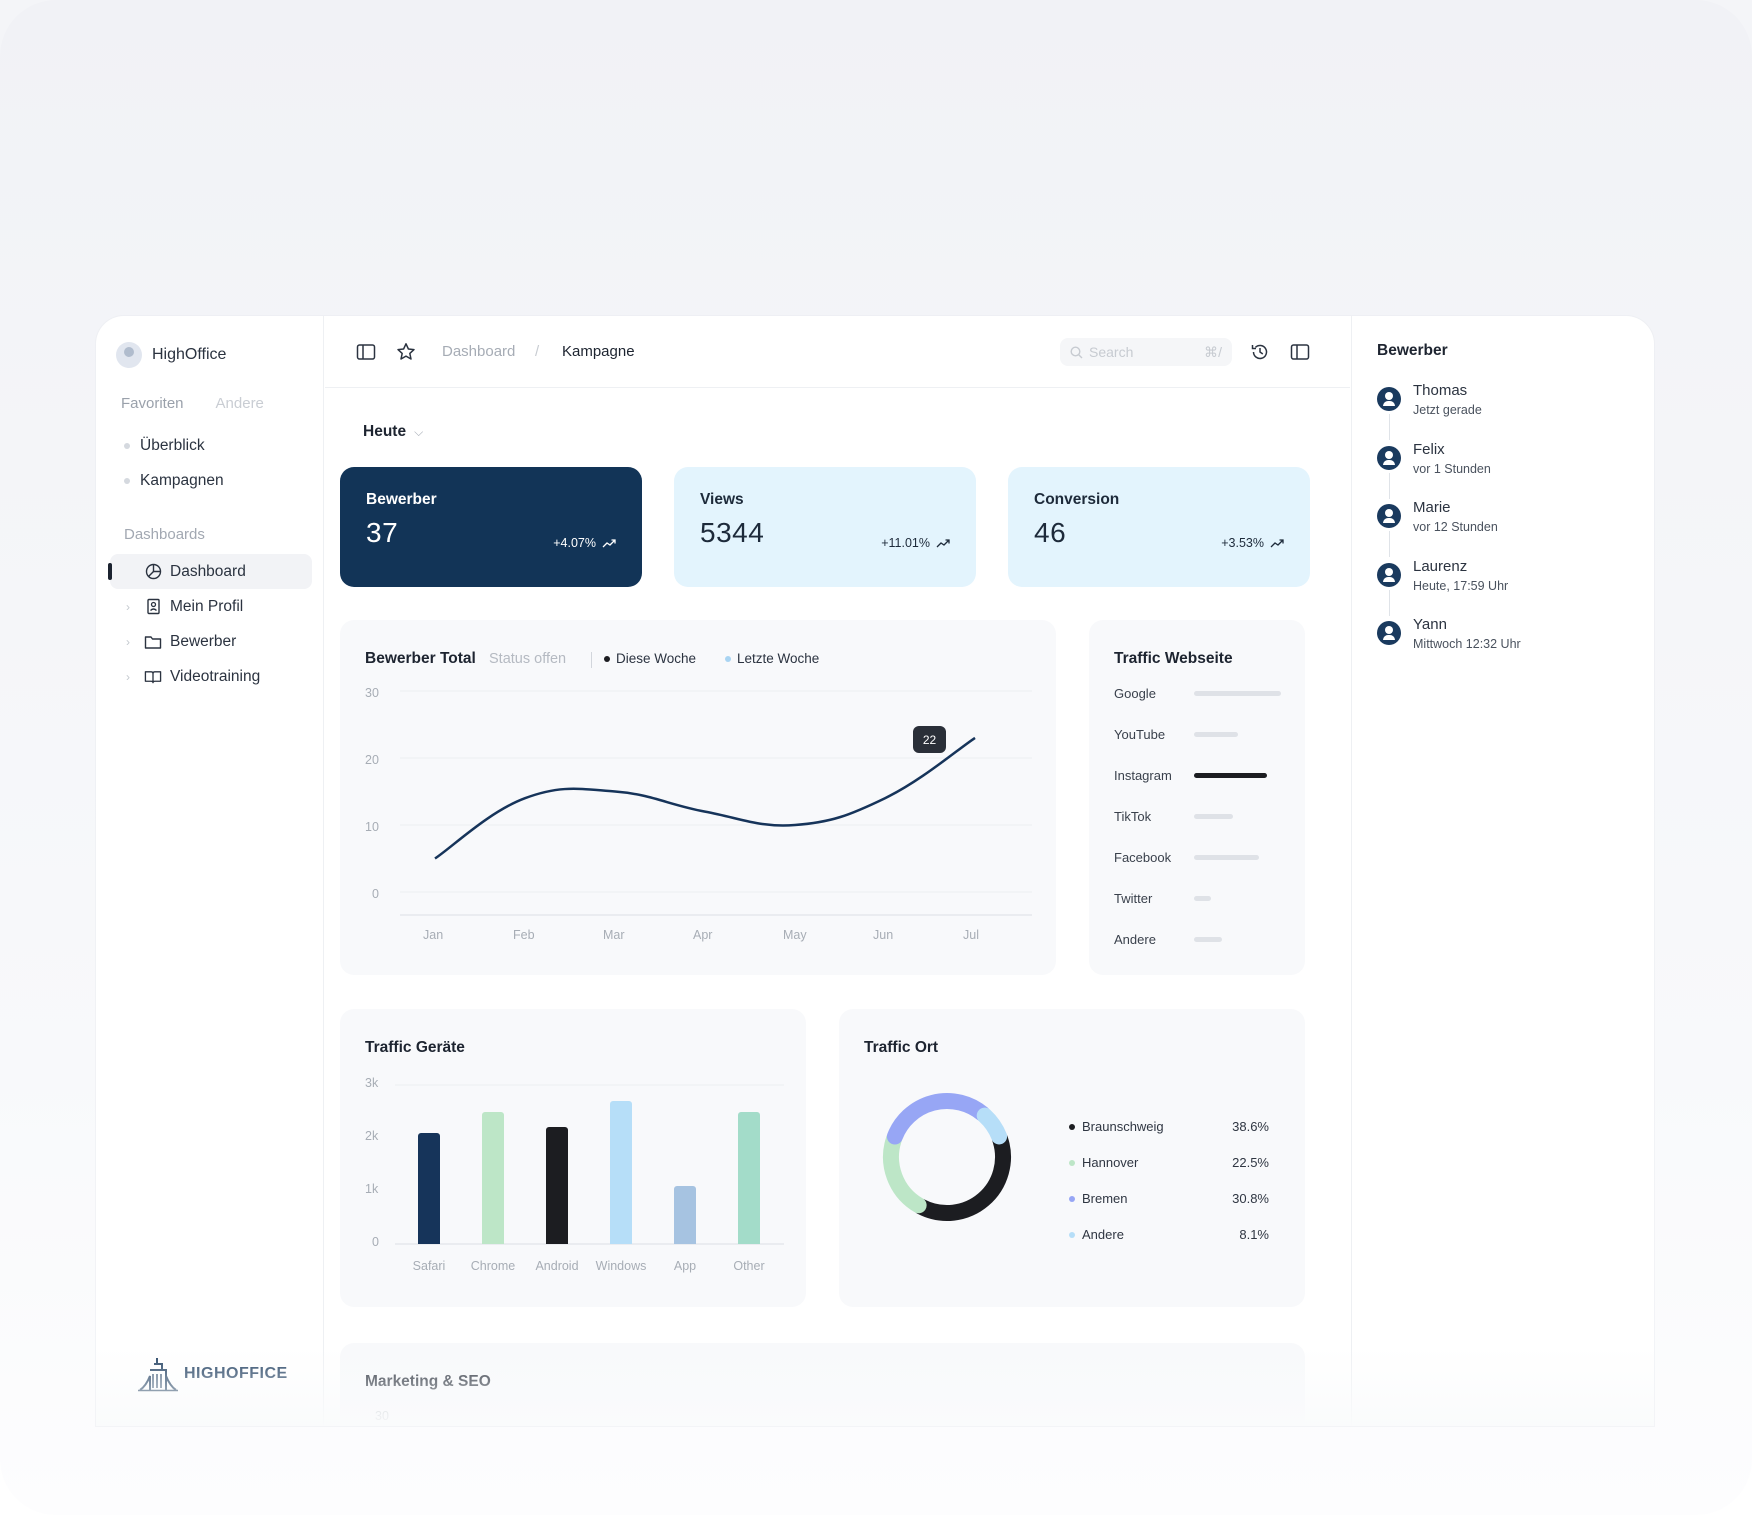 This screenshot has height=1515, width=1752. I want to click on kpi-title: Conversion, so click(1077, 499).